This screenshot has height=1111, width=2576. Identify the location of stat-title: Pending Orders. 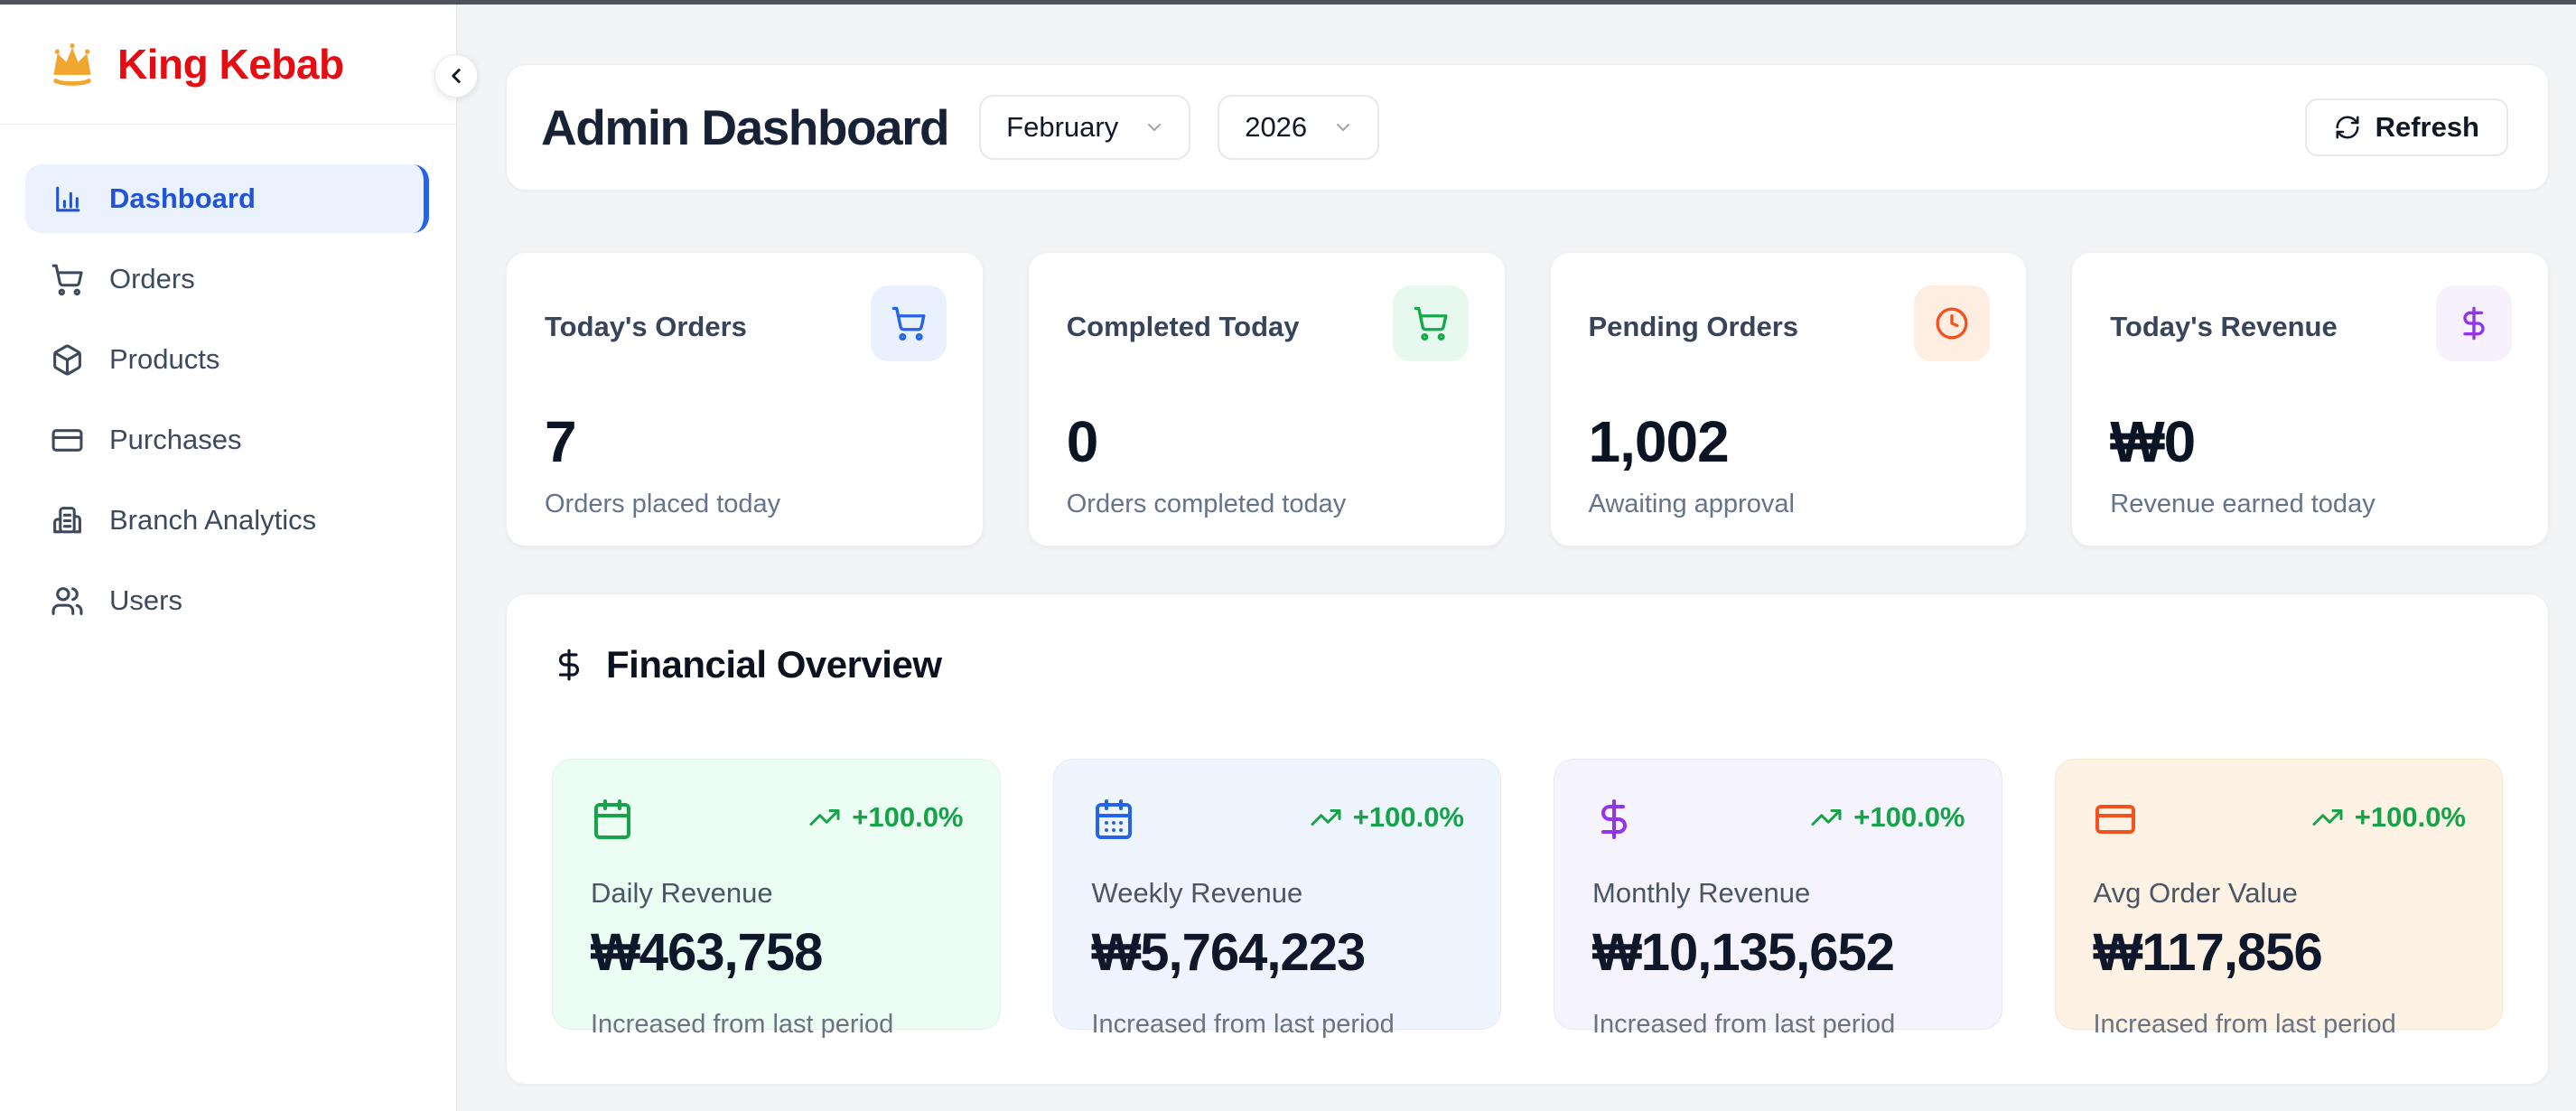
(1693, 326).